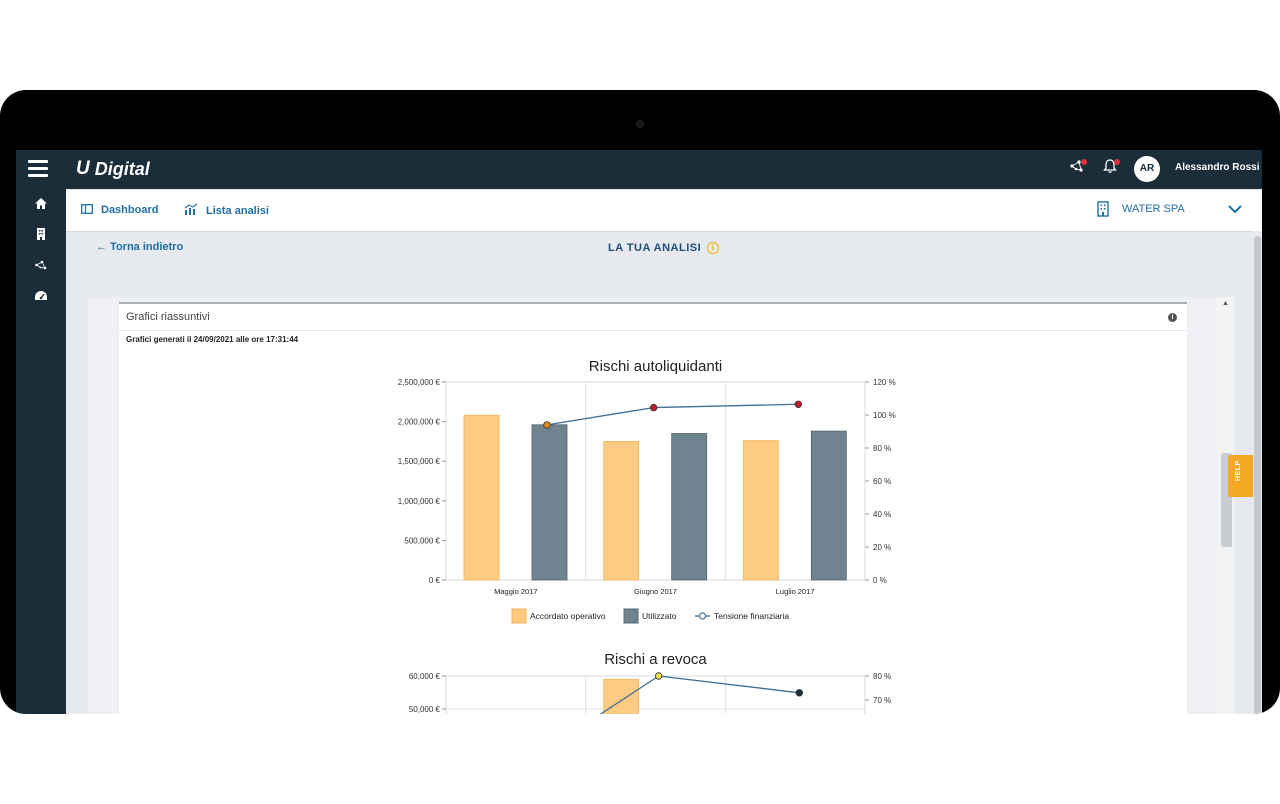 The width and height of the screenshot is (1280, 804). I want to click on logo: U Digital, so click(113, 169).